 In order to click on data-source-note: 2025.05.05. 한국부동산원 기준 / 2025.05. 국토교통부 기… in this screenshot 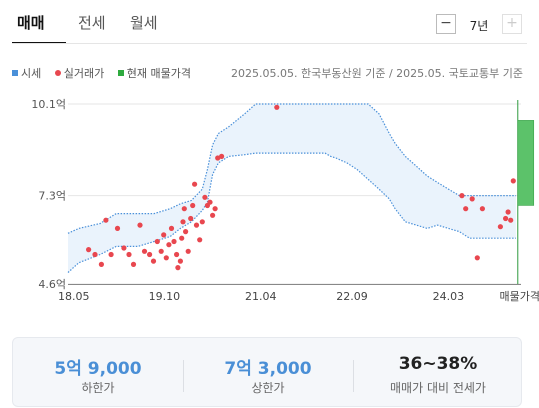, I will do `click(377, 73)`.